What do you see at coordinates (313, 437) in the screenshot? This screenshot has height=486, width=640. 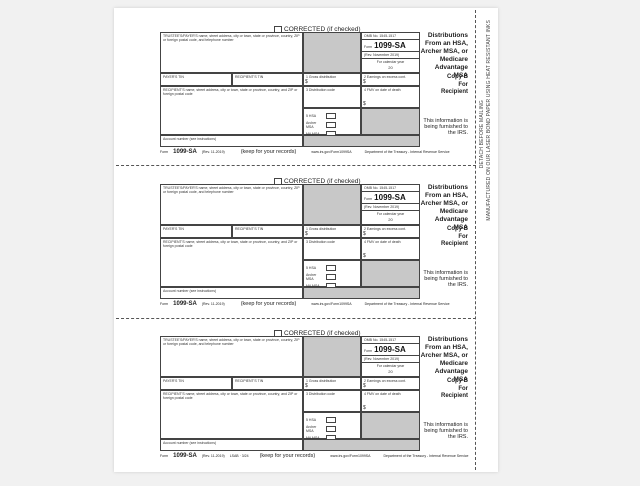 I see `ma-msa-label: MA MSA` at bounding box center [313, 437].